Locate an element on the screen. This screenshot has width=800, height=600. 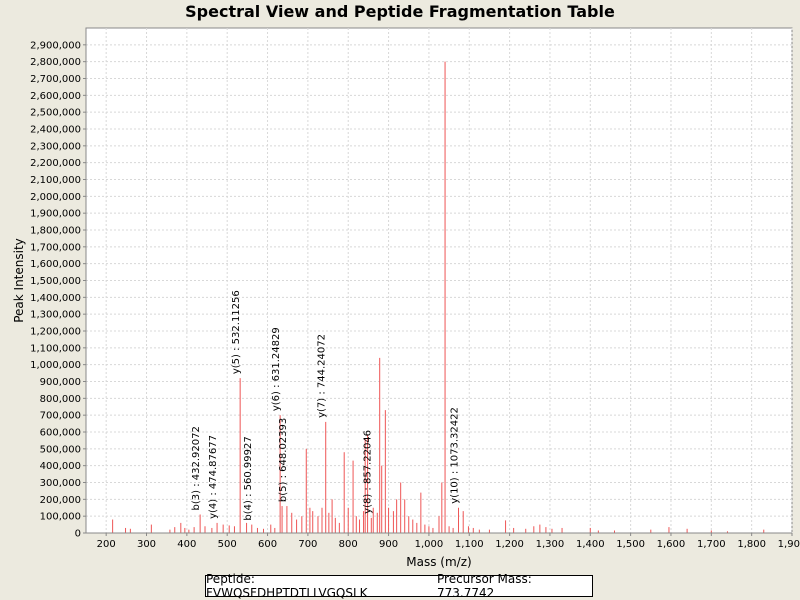
x-tick-label: 1,500 is located at coordinates (630, 544).